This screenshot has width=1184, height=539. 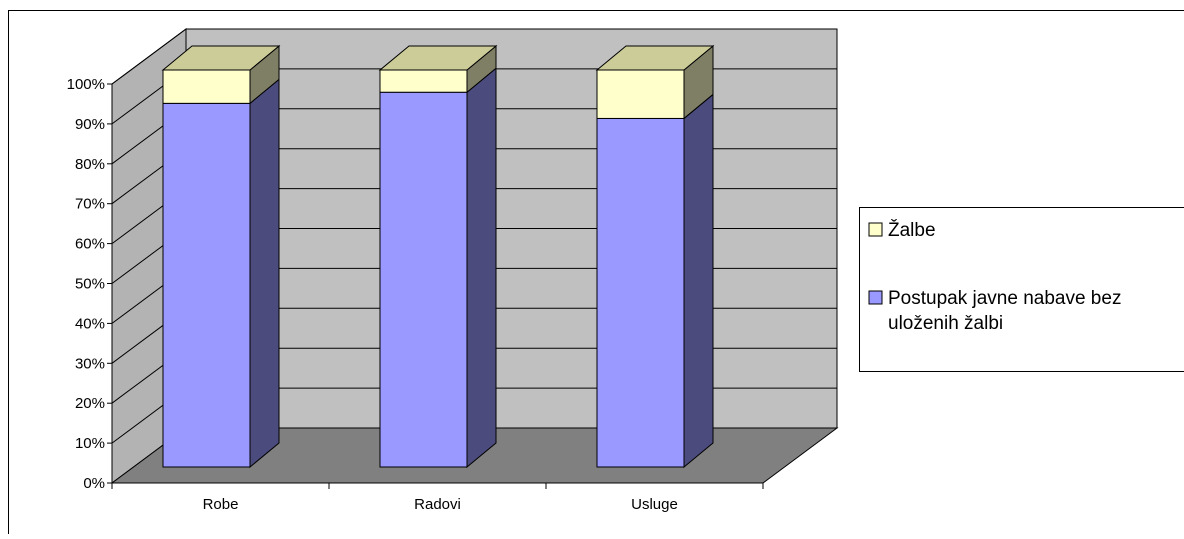 I want to click on y-tick-label: 100%, so click(x=86, y=84).